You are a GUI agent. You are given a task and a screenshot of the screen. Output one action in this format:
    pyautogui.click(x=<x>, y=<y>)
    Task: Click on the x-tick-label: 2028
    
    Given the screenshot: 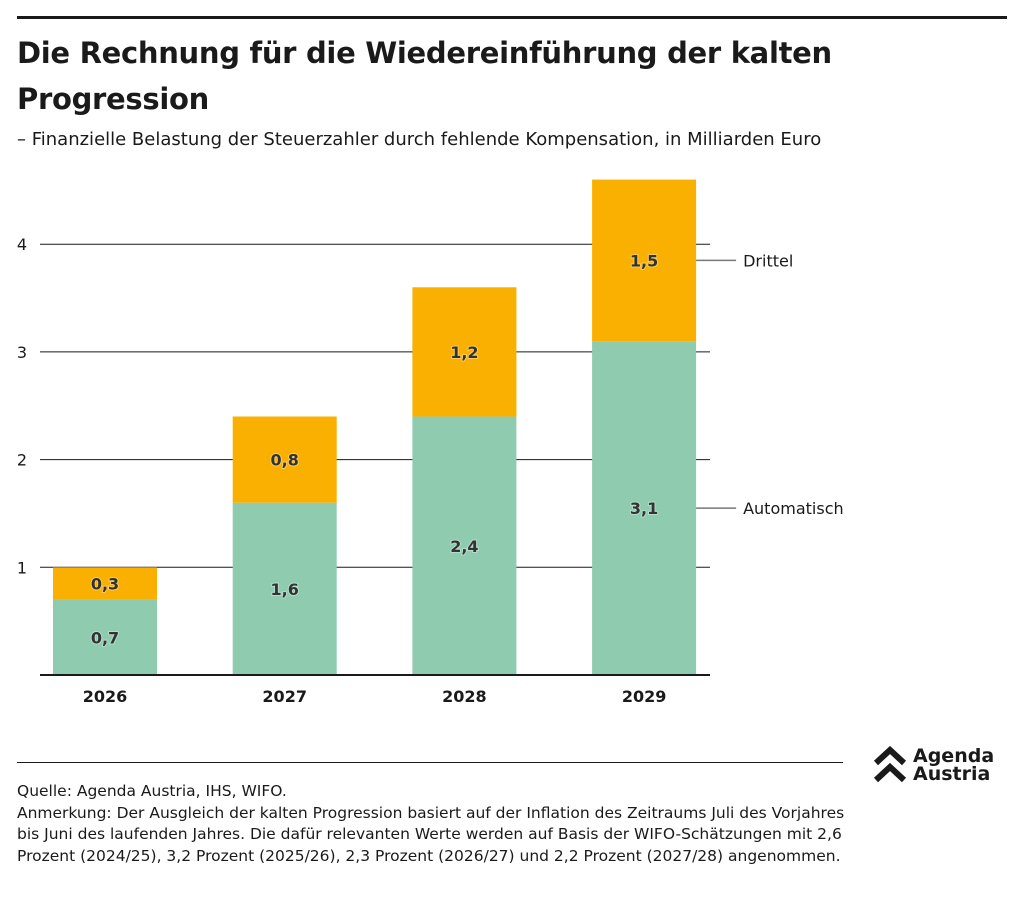 What is the action you would take?
    pyautogui.click(x=464, y=696)
    